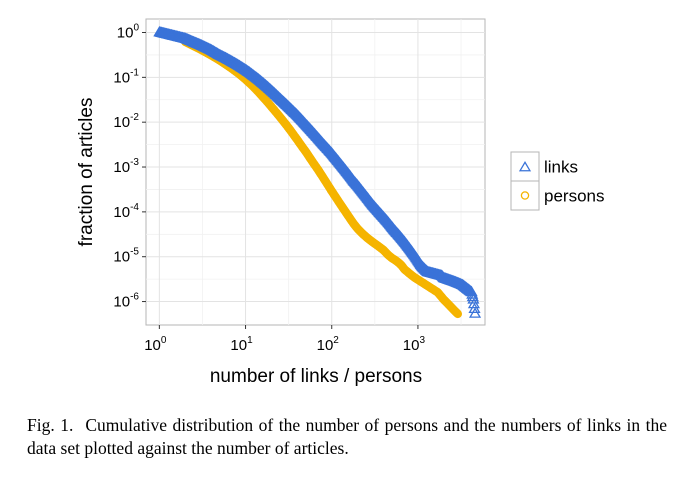 This screenshot has height=477, width=681. Describe the element at coordinates (134, 72) in the screenshot. I see `y-tick-exponent: -1` at that location.